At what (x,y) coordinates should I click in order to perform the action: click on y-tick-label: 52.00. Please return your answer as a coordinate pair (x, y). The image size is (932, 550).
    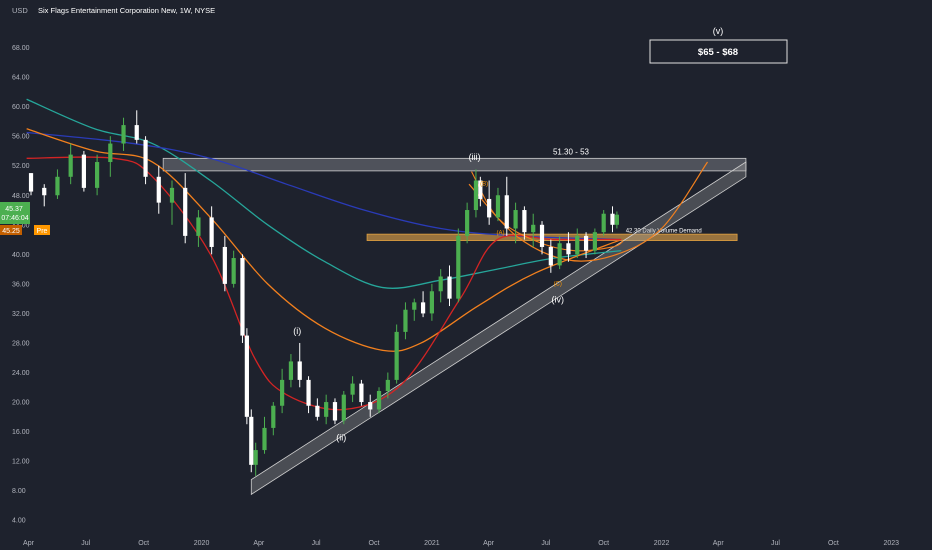
    Looking at the image, I should click on (21, 166).